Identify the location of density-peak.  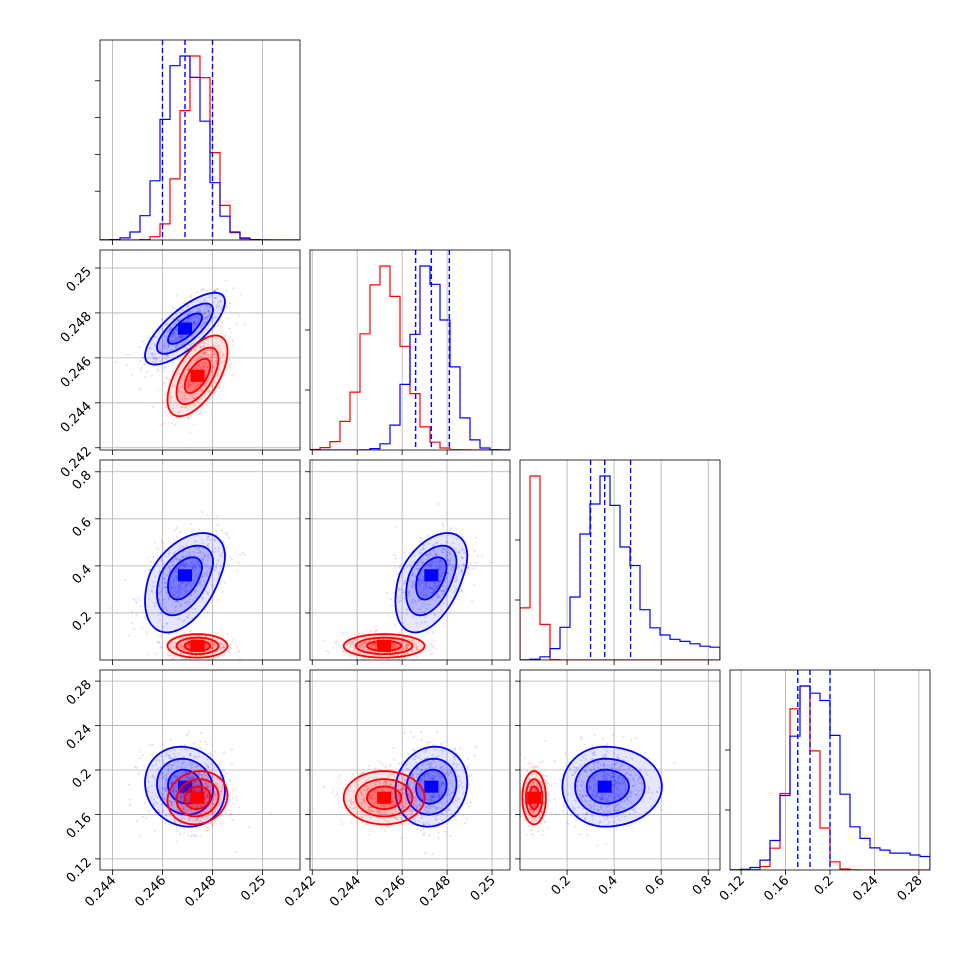
(197, 797).